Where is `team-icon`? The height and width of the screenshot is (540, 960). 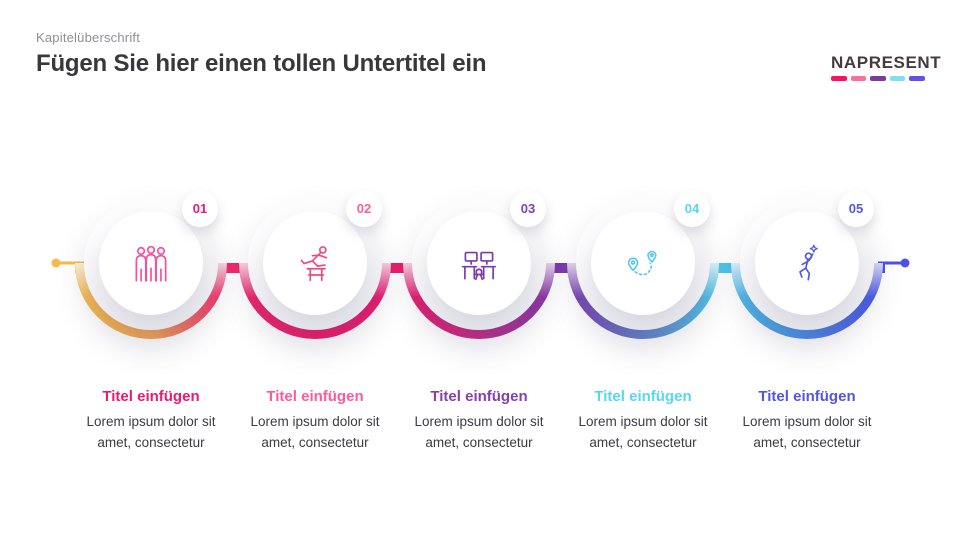
team-icon is located at coordinates (151, 263).